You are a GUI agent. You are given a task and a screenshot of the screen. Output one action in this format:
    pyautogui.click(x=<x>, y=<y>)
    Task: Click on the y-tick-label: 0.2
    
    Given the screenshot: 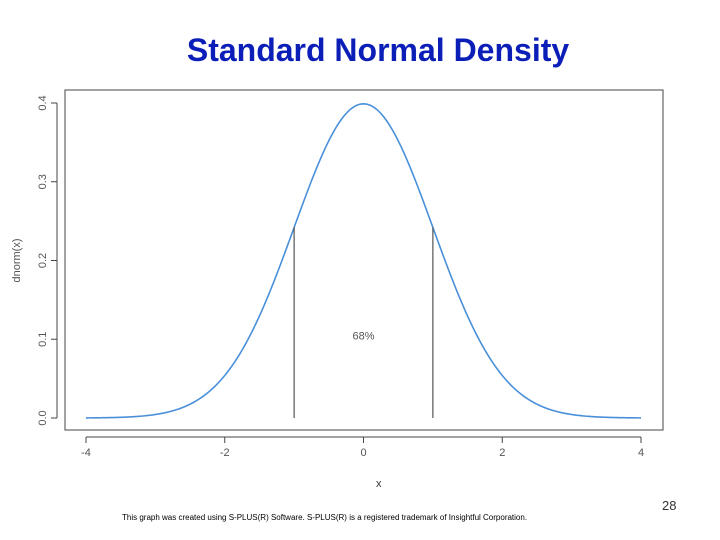 What is the action you would take?
    pyautogui.click(x=43, y=260)
    